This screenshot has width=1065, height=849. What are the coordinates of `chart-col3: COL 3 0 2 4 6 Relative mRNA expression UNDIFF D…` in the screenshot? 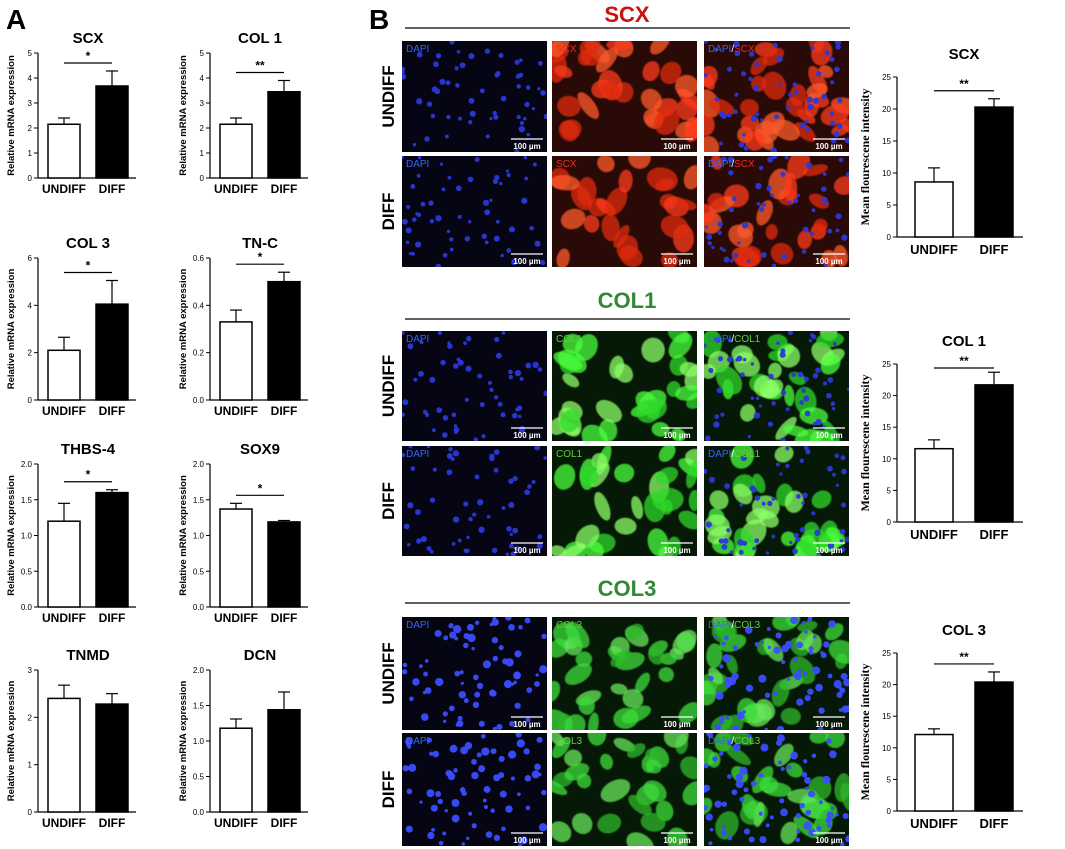 It's located at (71, 326).